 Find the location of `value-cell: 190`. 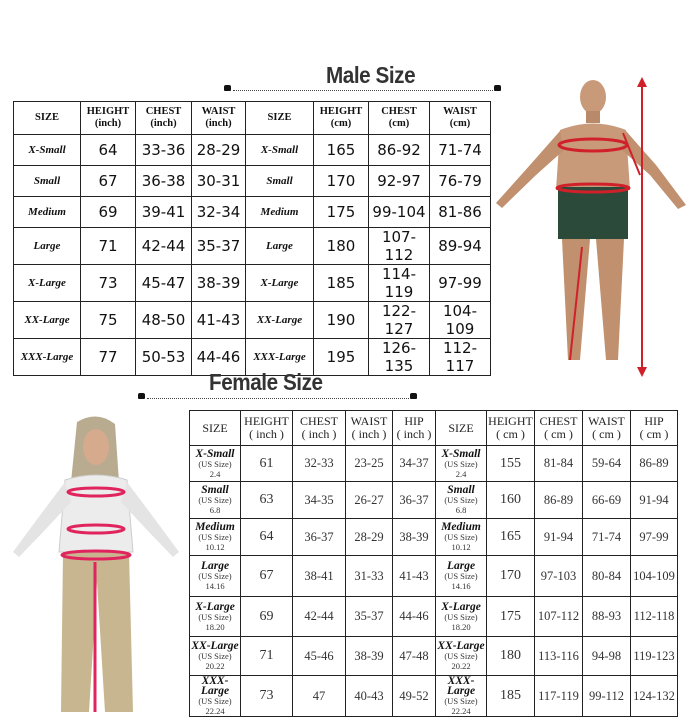

value-cell: 190 is located at coordinates (341, 320).